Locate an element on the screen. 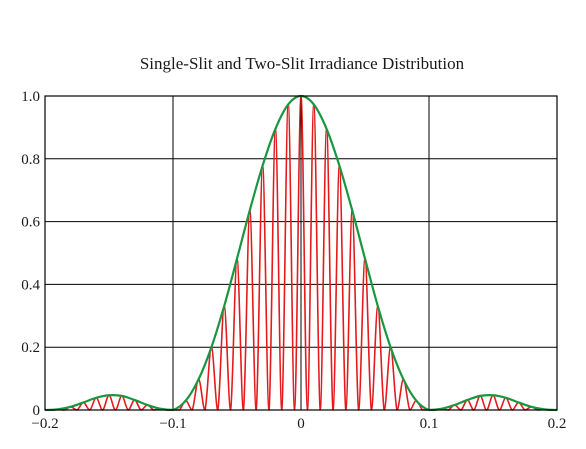 The image size is (586, 449). y-tick-label: 0.2 is located at coordinates (30, 348).